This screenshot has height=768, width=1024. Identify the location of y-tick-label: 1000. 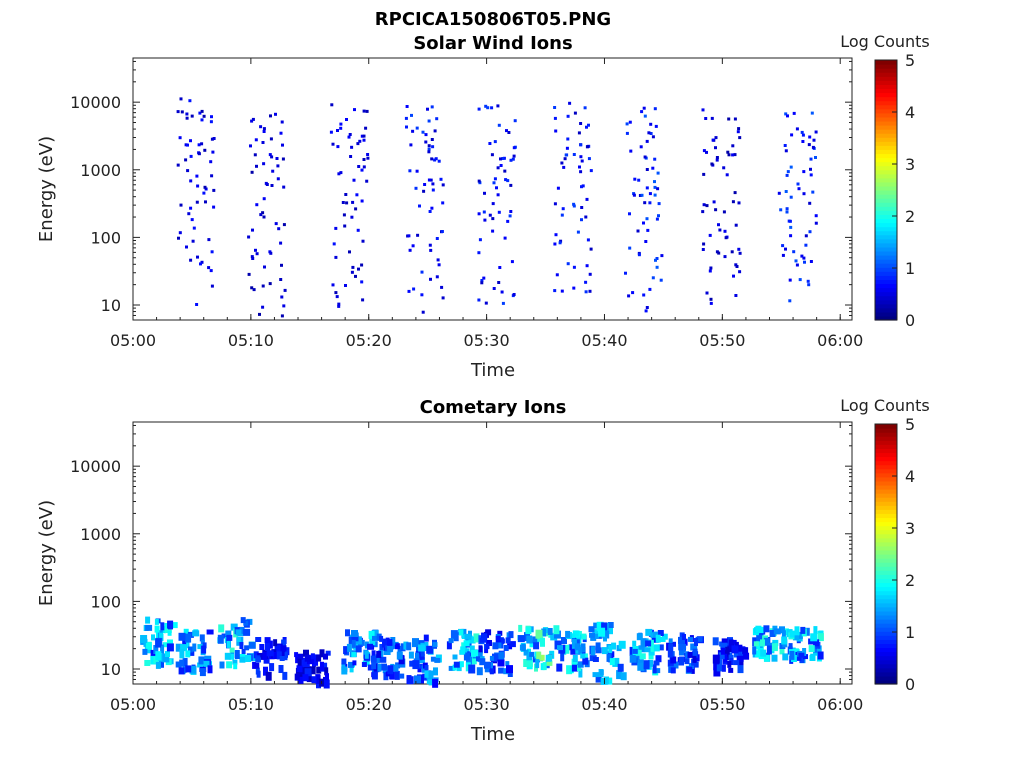
(100, 170).